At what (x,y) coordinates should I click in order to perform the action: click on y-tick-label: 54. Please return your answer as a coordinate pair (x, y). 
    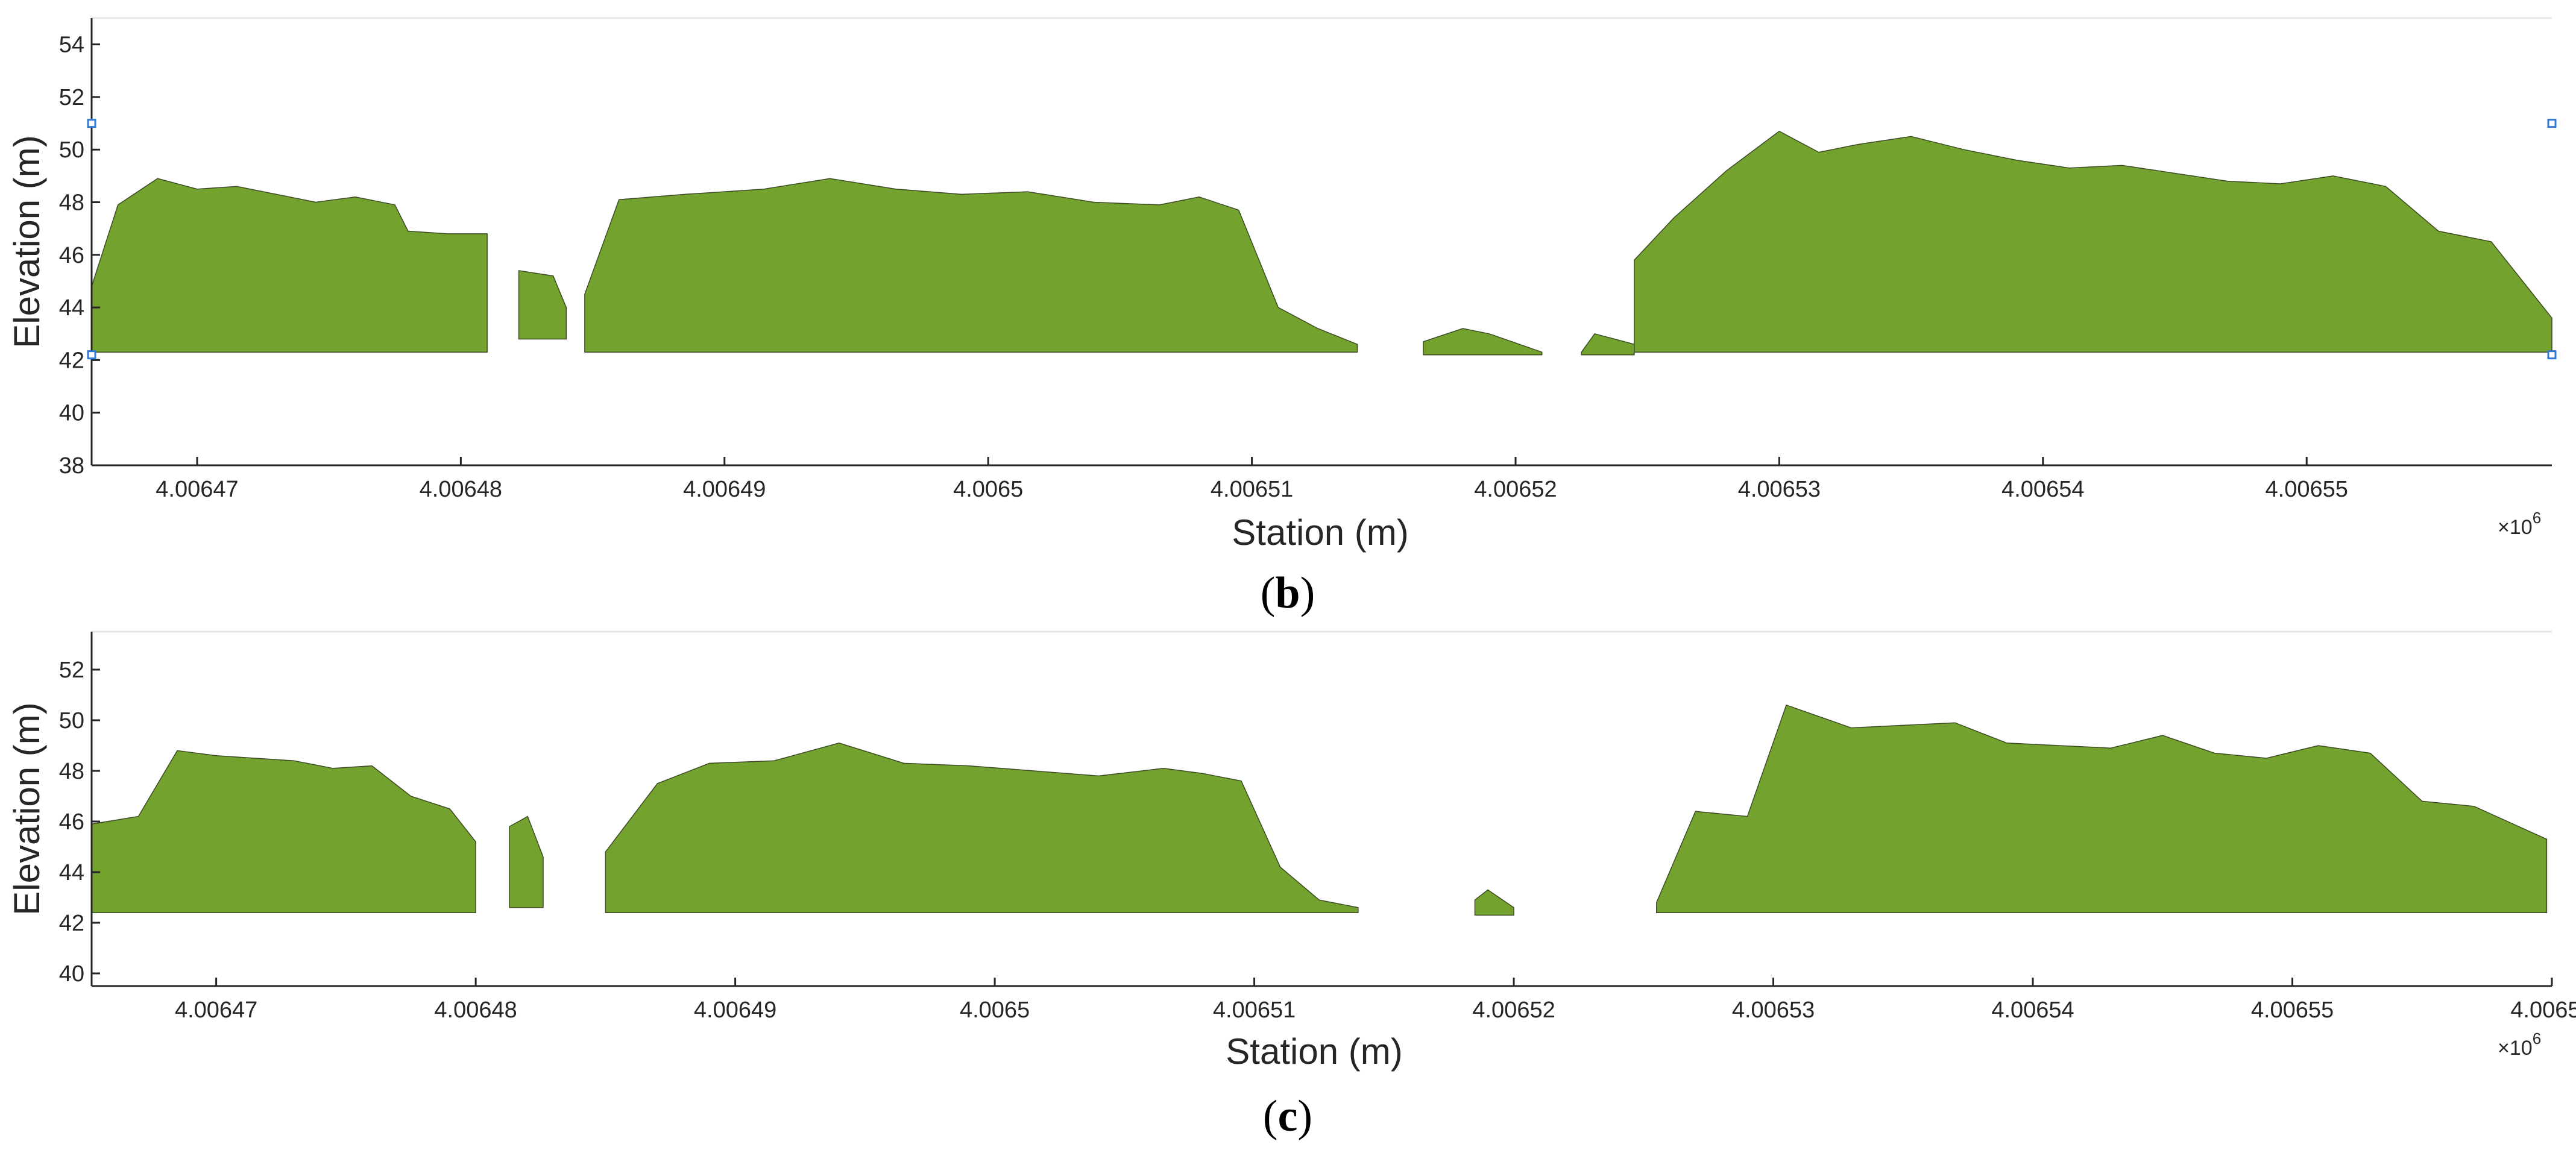
    Looking at the image, I should click on (71, 45).